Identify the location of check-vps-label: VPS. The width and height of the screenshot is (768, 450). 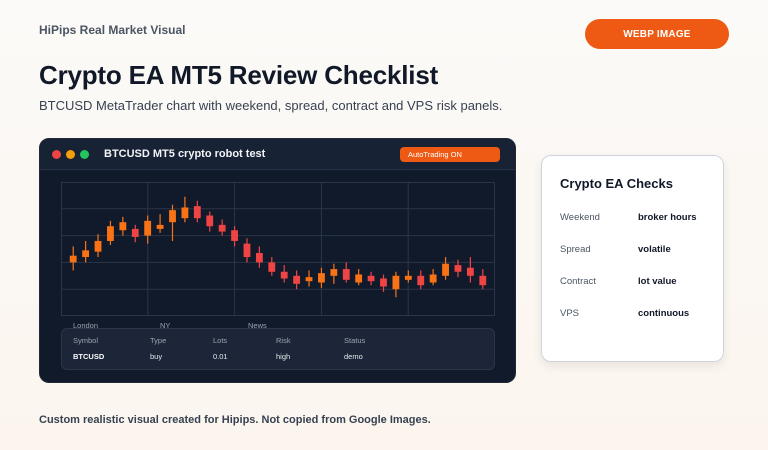
(570, 313).